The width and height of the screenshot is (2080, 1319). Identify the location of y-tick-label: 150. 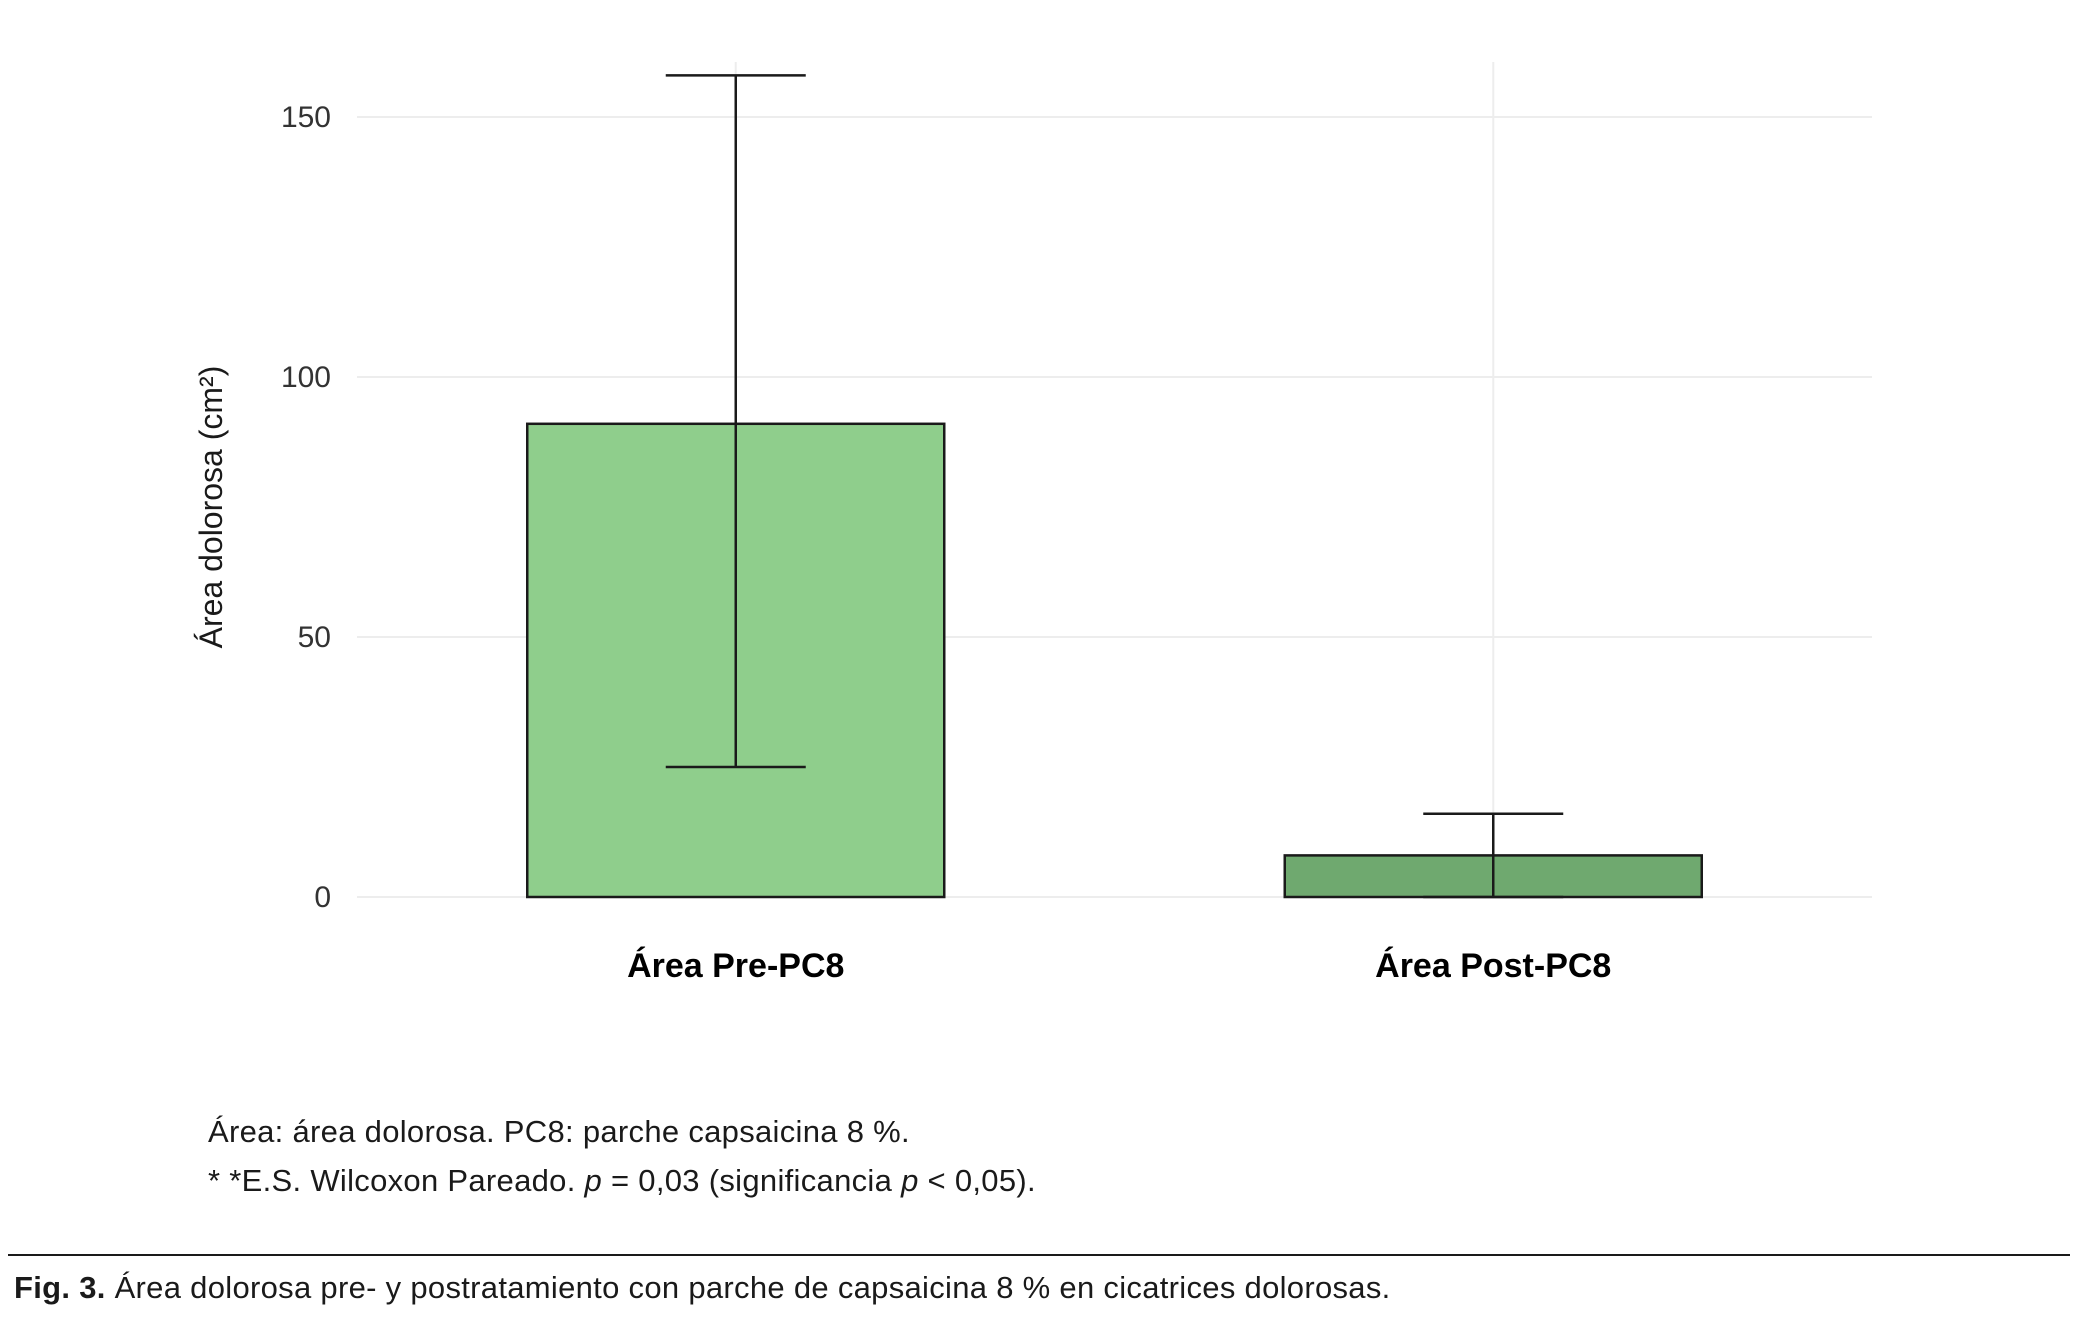
(306, 117).